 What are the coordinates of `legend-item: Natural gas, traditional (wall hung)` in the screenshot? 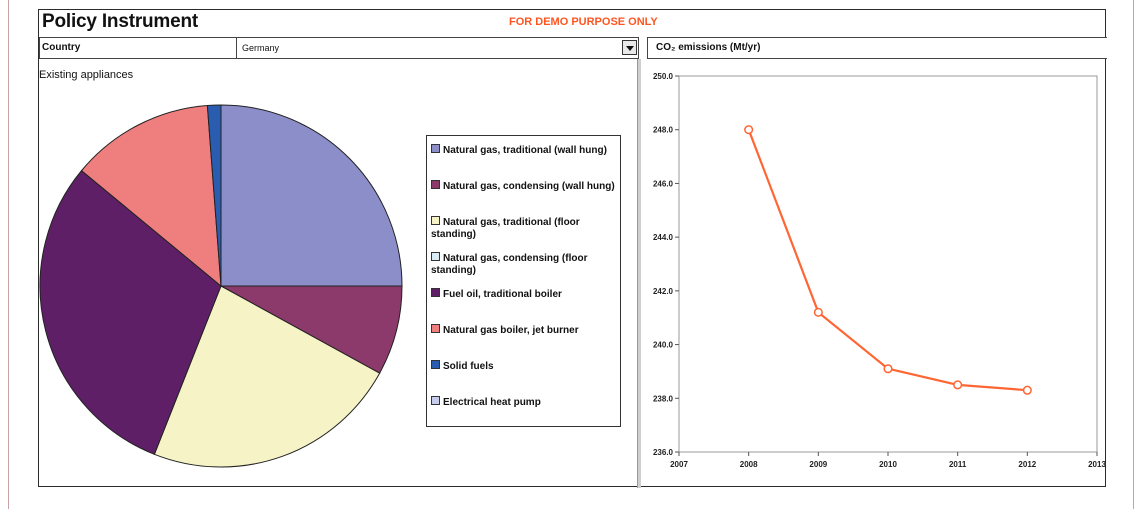 It's located at (524, 150).